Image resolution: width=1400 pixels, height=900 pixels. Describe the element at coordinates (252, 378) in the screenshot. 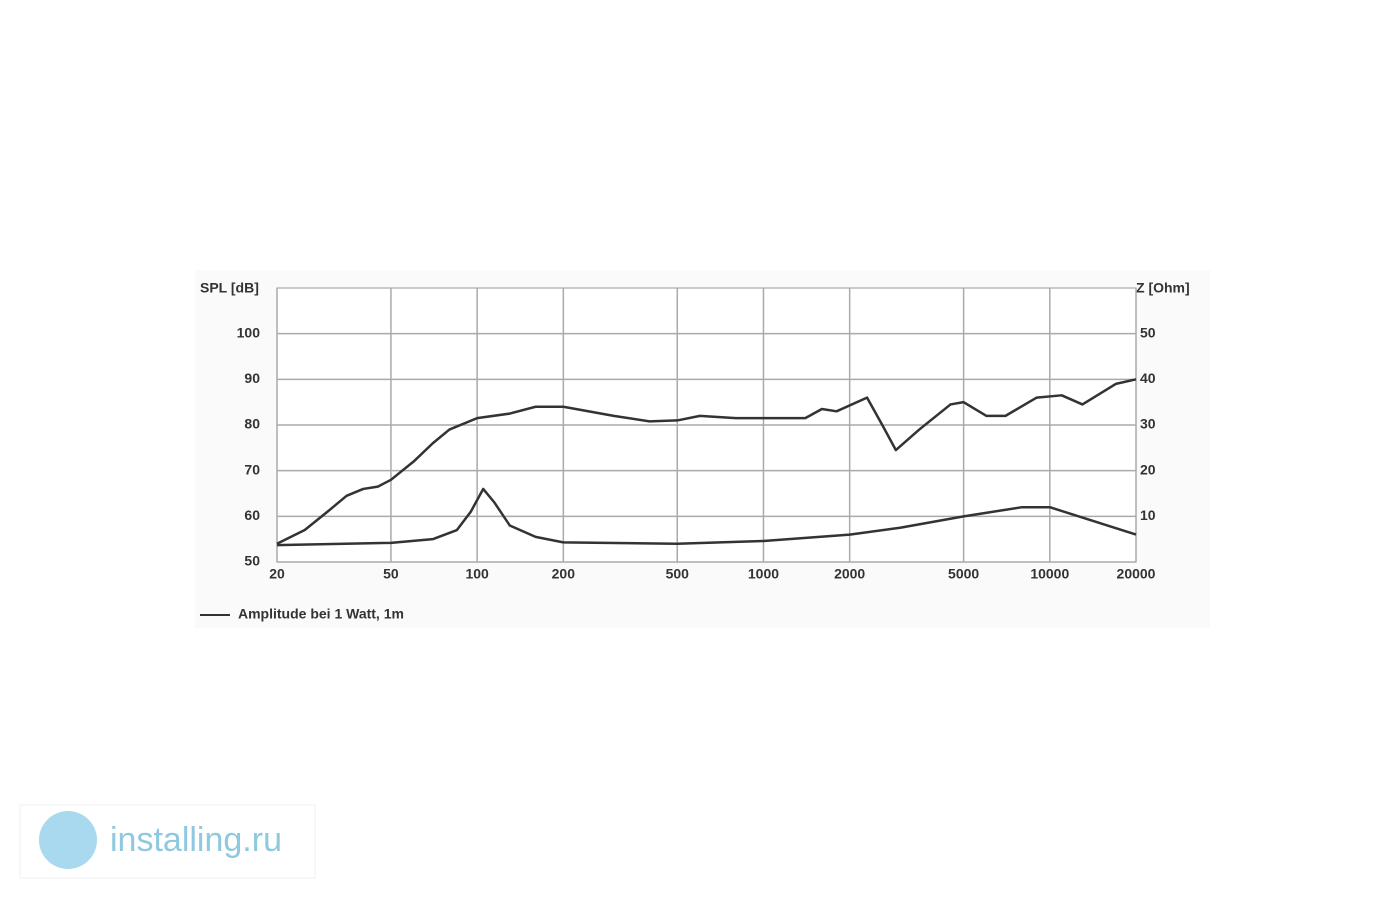

I see `y-tick-label: 90` at that location.